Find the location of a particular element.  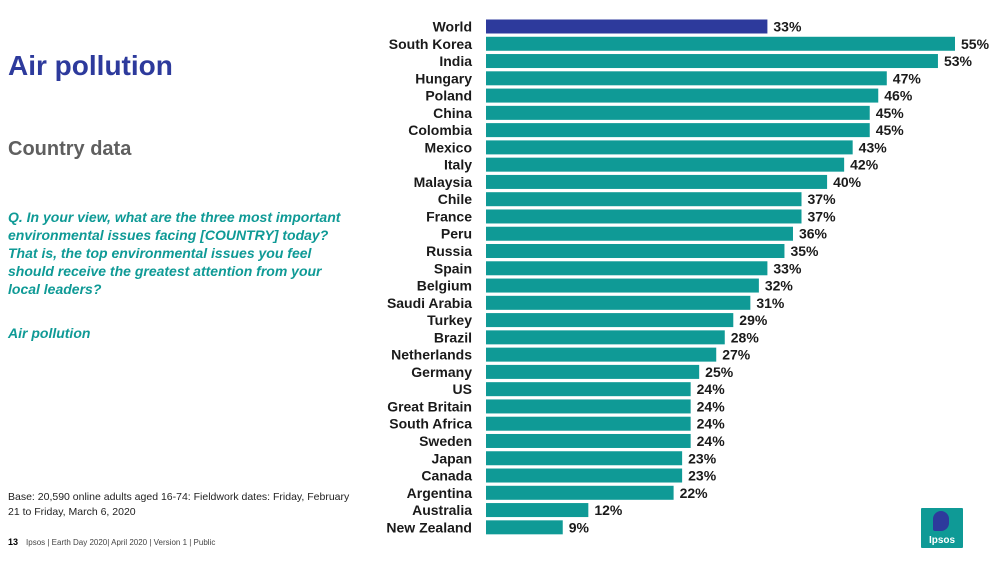

value-label-australia: 12% is located at coordinates (608, 510).